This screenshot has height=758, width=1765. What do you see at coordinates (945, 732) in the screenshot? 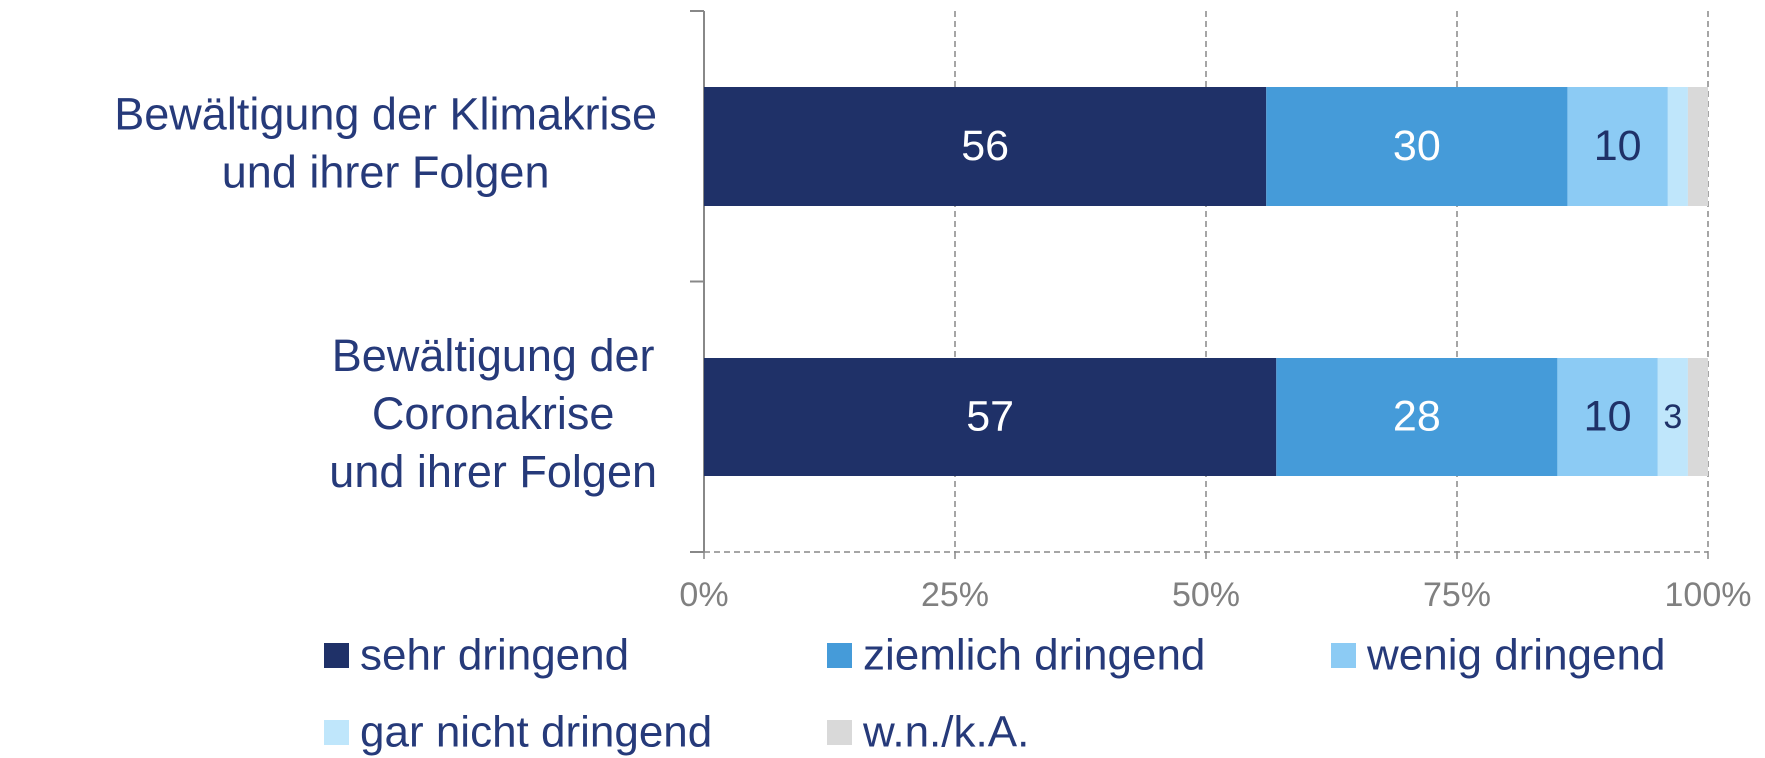
I see `legend-label: w.n./k.A.` at bounding box center [945, 732].